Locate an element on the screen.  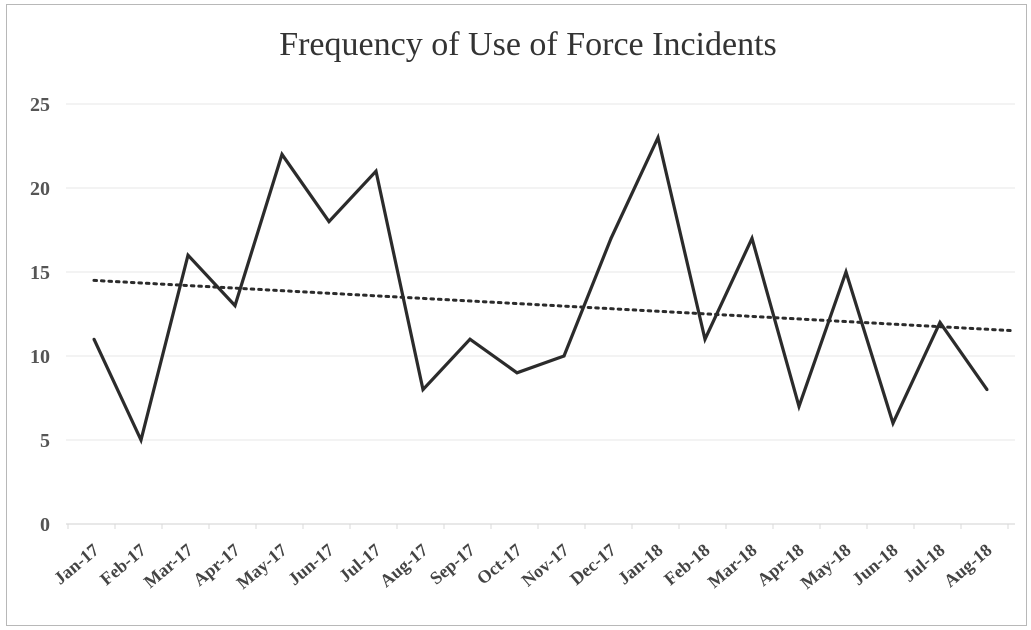
x-tick-label: Mar-17 is located at coordinates (168, 566).